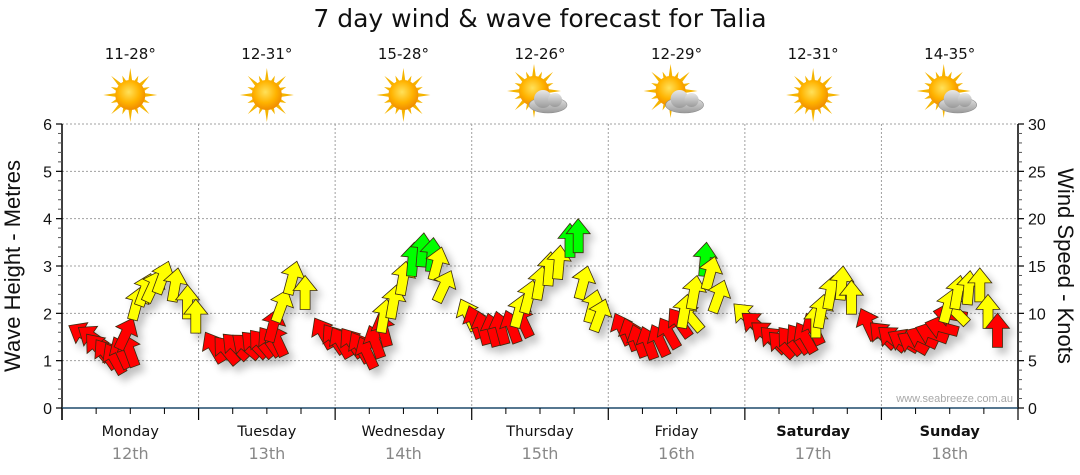  What do you see at coordinates (47, 220) in the screenshot?
I see `left-tick-label: 4` at bounding box center [47, 220].